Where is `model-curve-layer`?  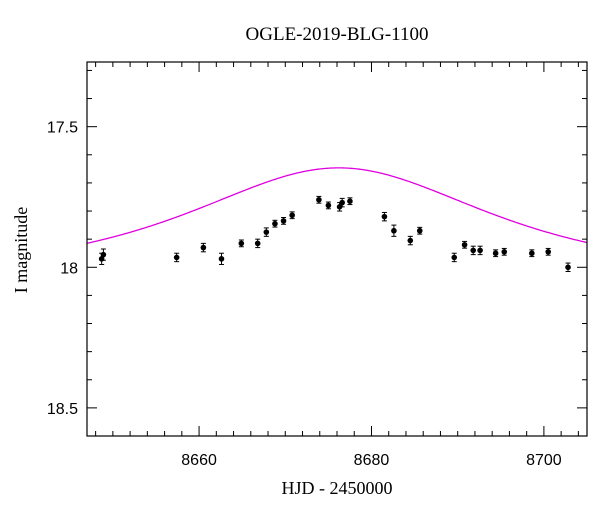
model-curve-layer is located at coordinates (337, 205).